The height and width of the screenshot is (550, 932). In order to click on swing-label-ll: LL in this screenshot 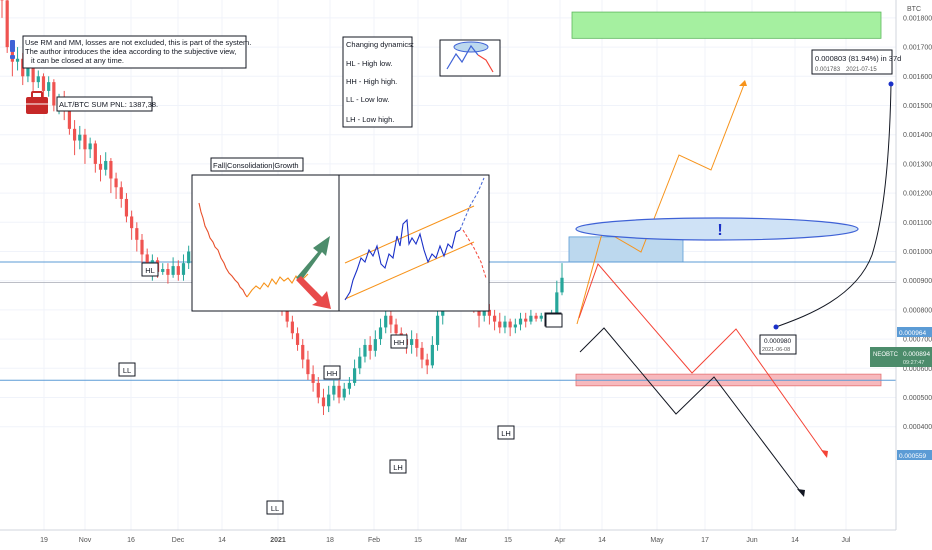, I will do `click(275, 508)`.